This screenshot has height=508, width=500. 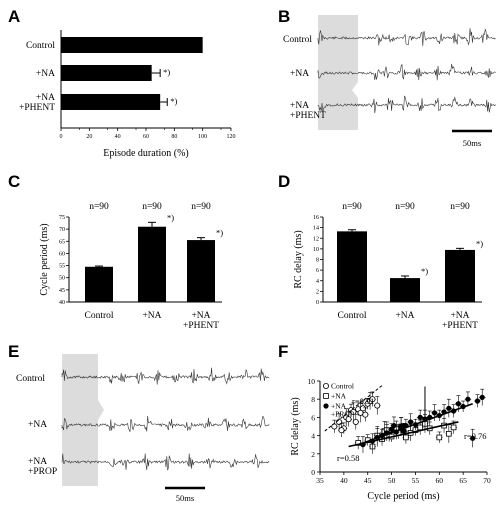 What do you see at coordinates (62, 303) in the screenshot?
I see `y-tick-label: 40` at bounding box center [62, 303].